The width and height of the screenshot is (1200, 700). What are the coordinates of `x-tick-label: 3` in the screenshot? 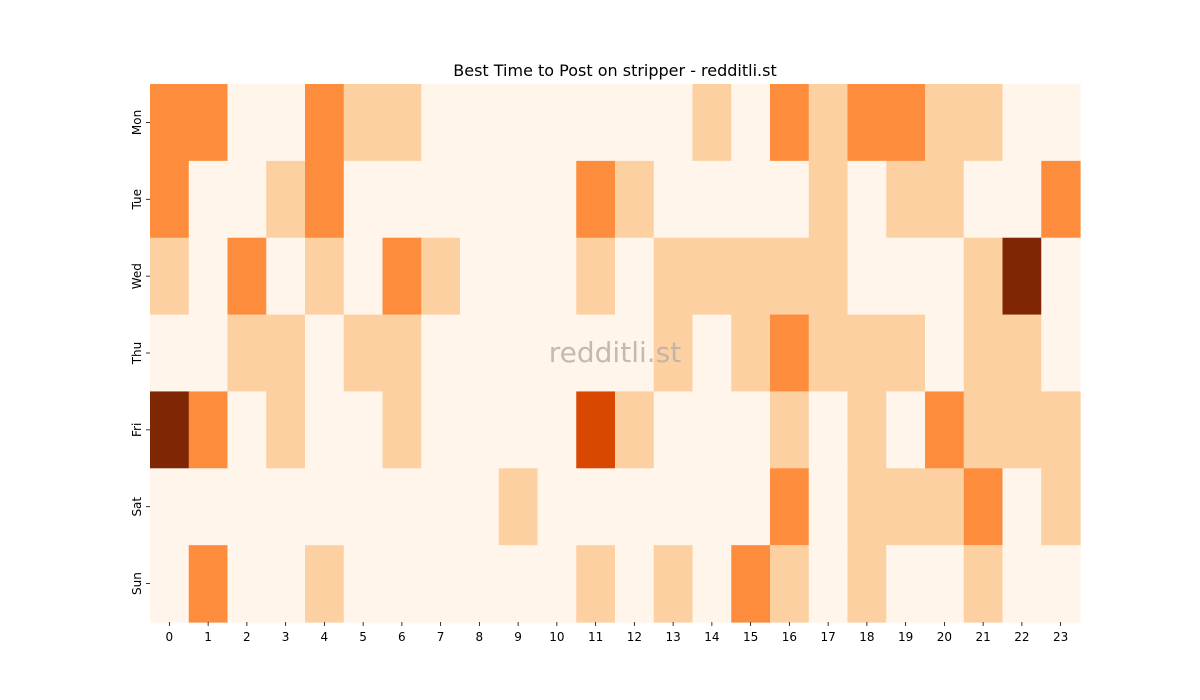 It's located at (286, 637).